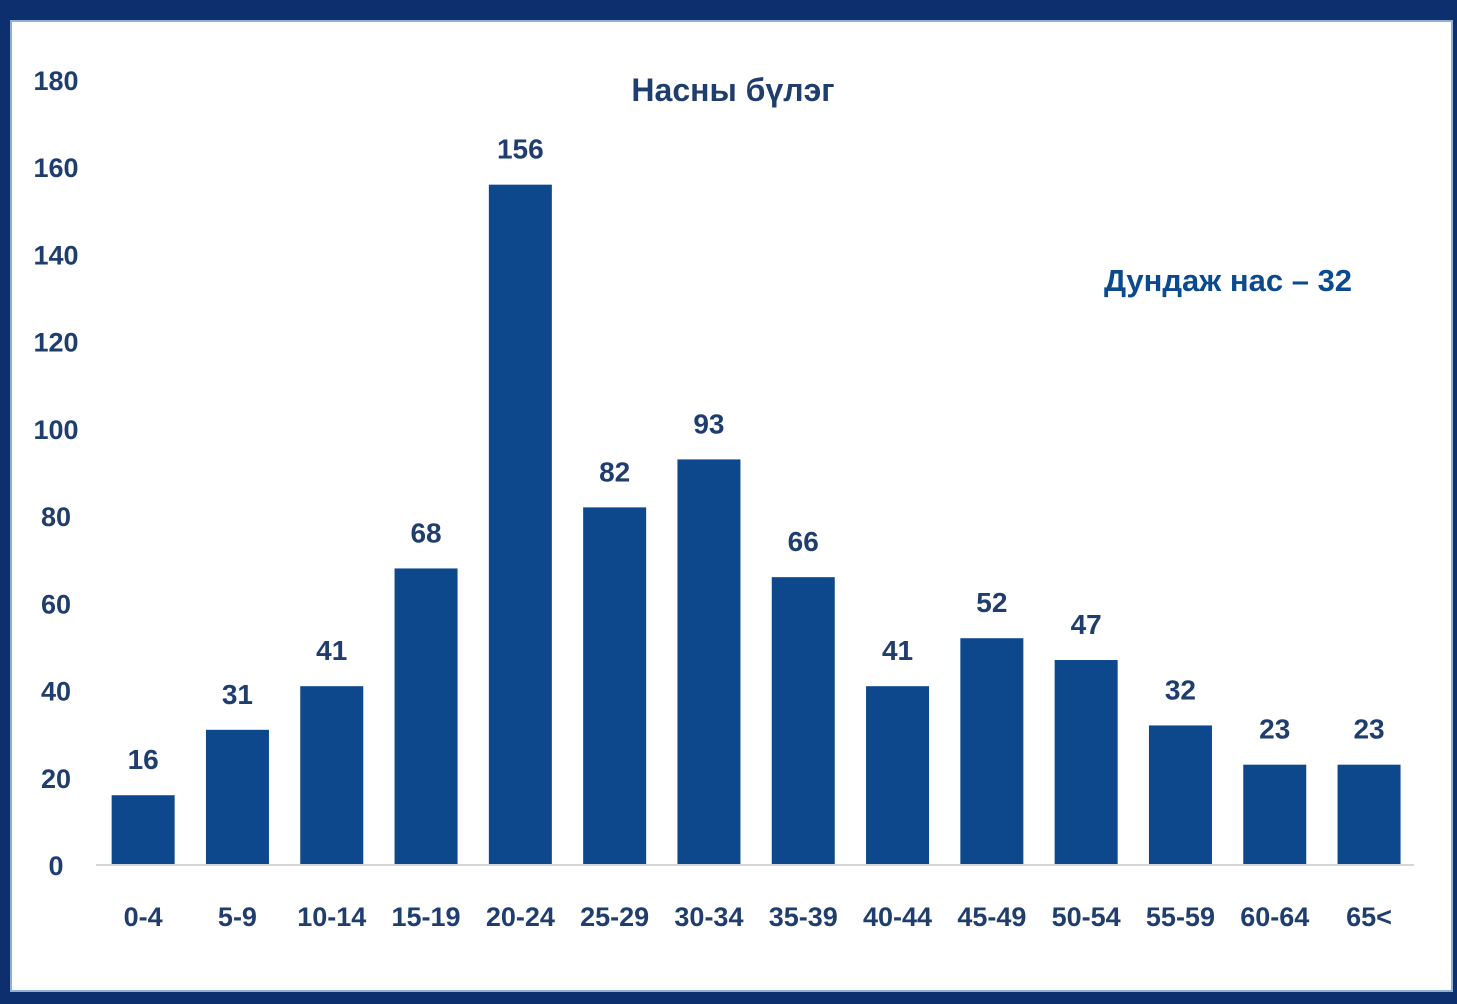  I want to click on data-label: 66, so click(803, 541).